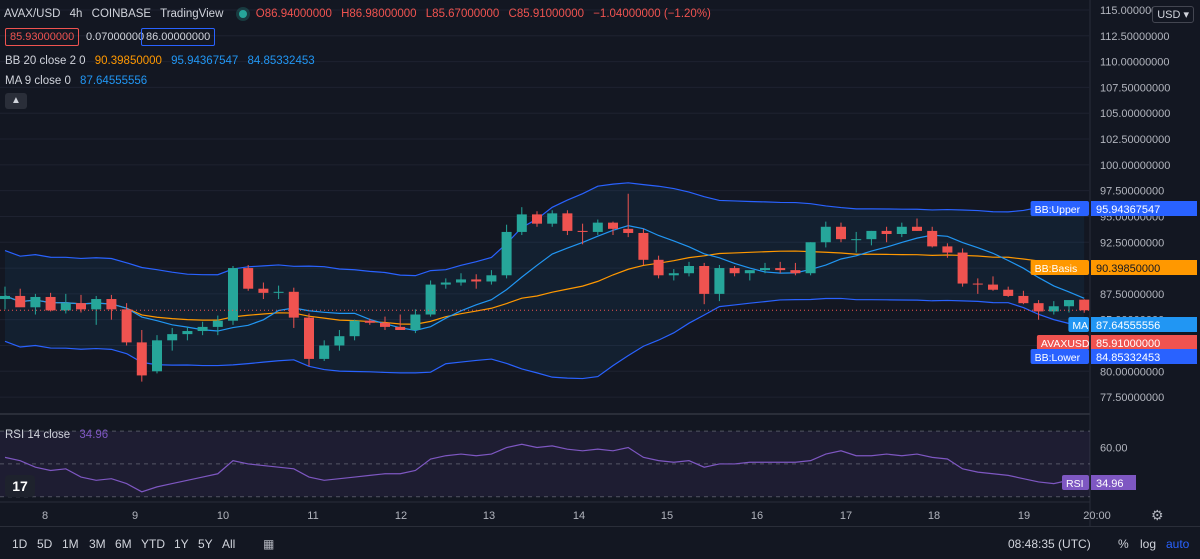 The height and width of the screenshot is (559, 1200). What do you see at coordinates (312, 516) in the screenshot?
I see `time-tick-label: 11` at bounding box center [312, 516].